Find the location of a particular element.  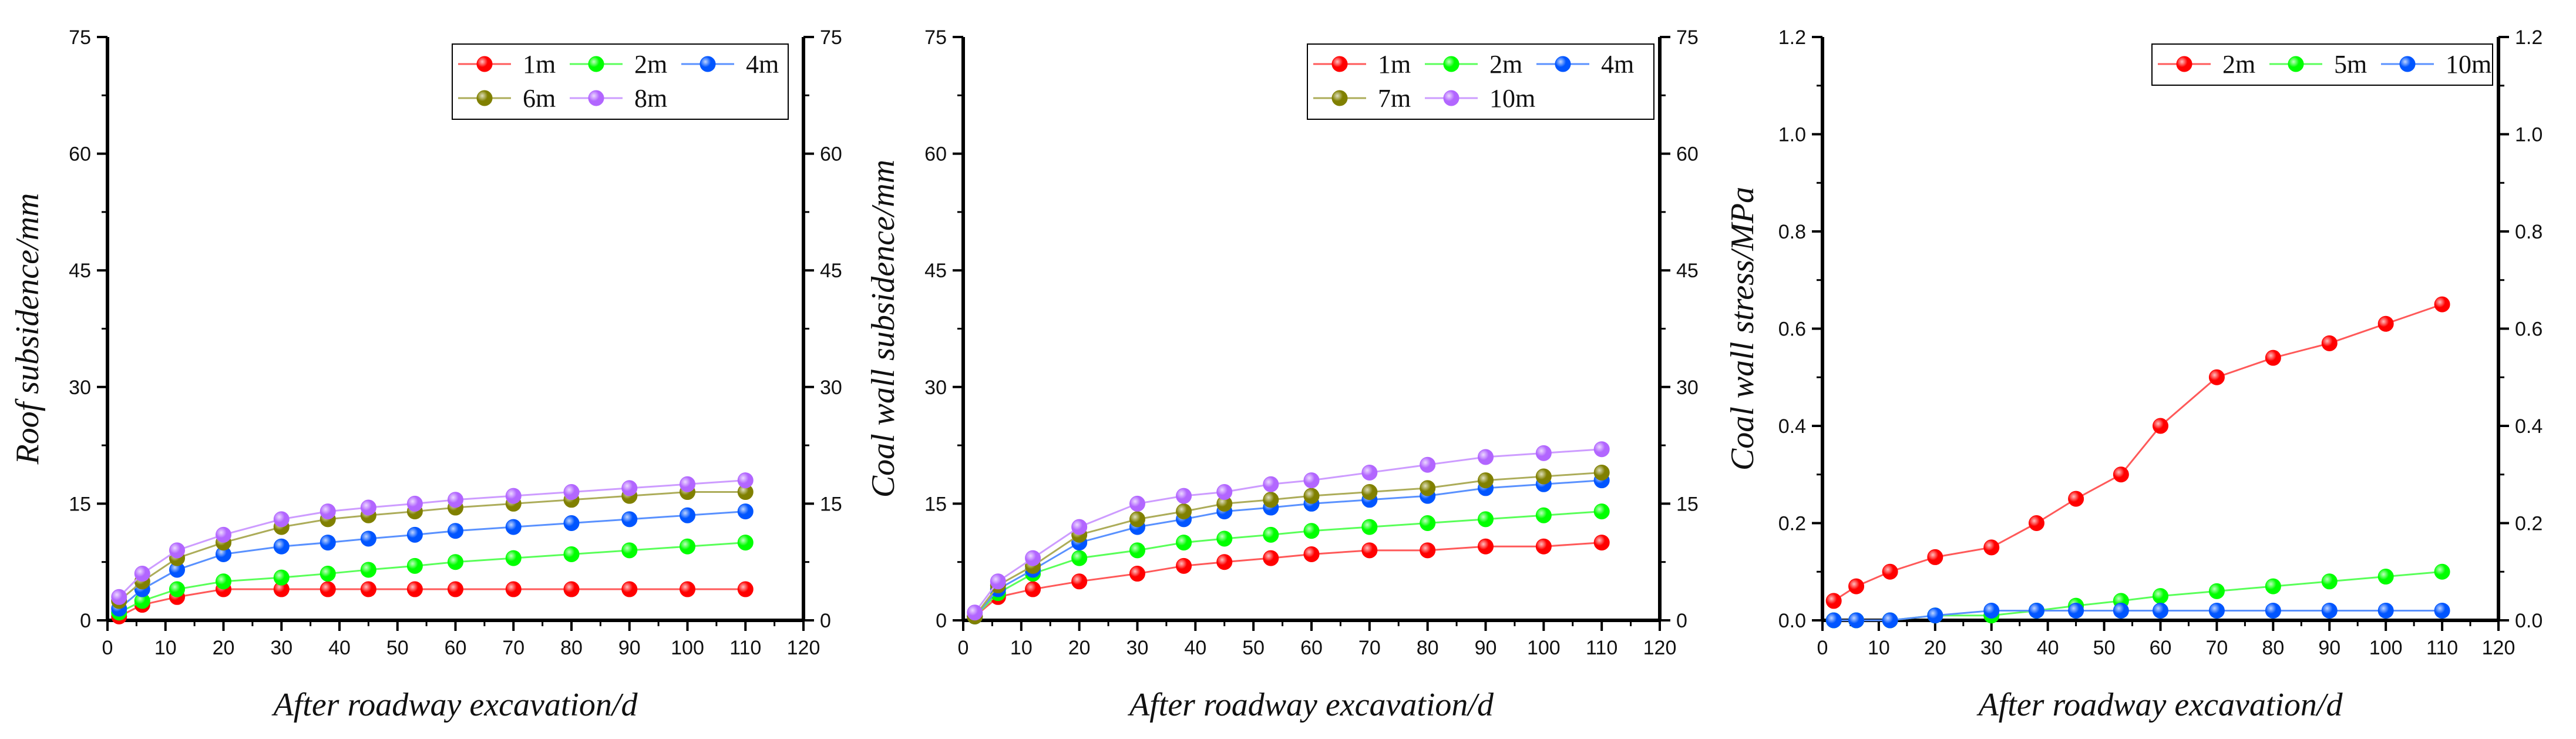

y-tick-label-right: 30 is located at coordinates (831, 388).